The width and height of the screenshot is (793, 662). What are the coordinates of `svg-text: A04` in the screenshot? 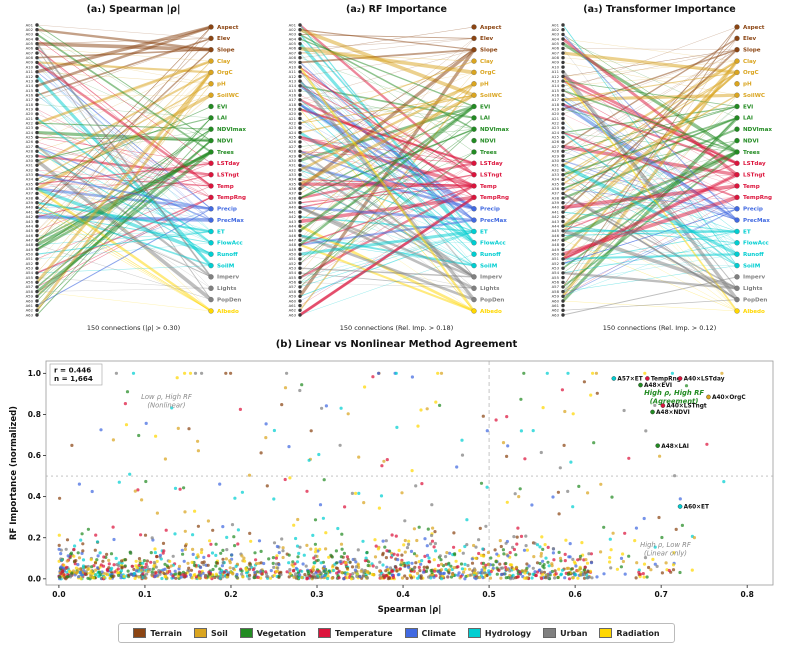 It's located at (555, 38).